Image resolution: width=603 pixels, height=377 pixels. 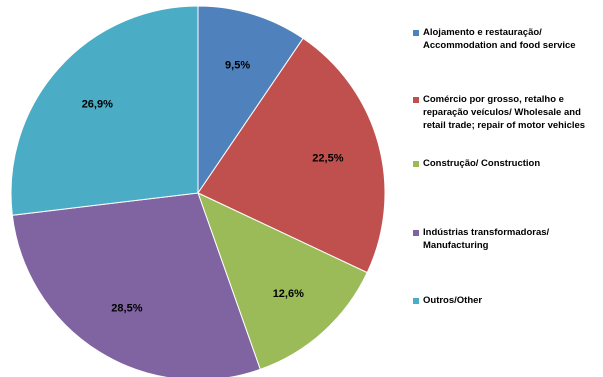 What do you see at coordinates (416, 33) in the screenshot?
I see `legend-swatch-accommodation` at bounding box center [416, 33].